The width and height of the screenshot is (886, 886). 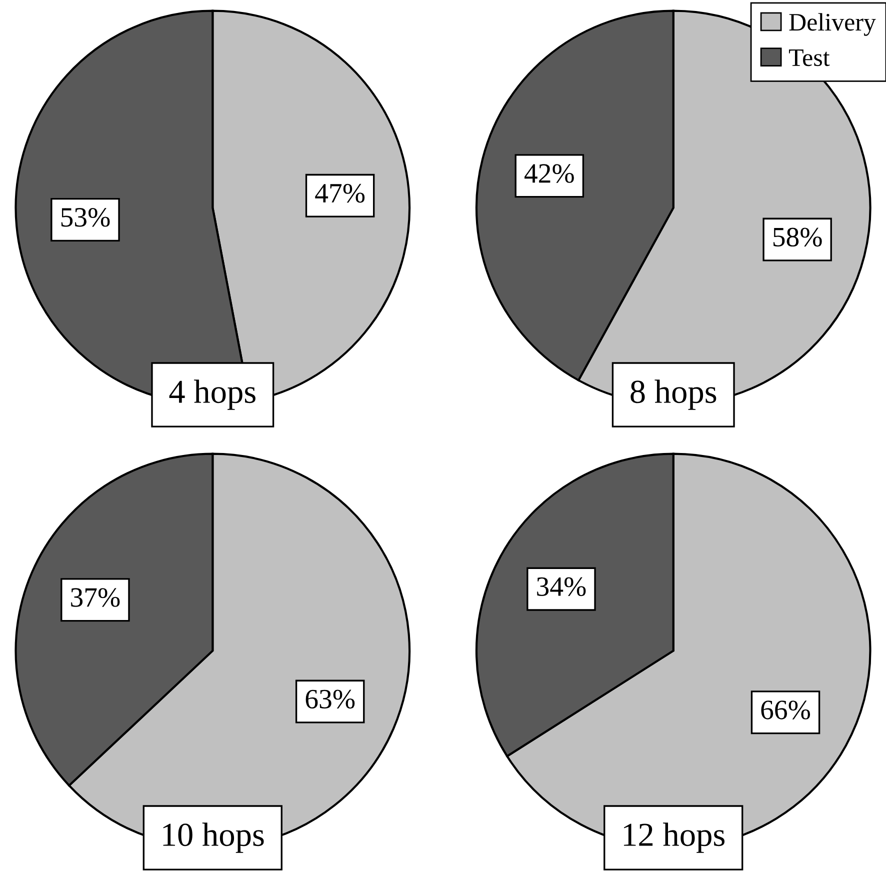 What do you see at coordinates (213, 837) in the screenshot?
I see `text: 10 hops` at bounding box center [213, 837].